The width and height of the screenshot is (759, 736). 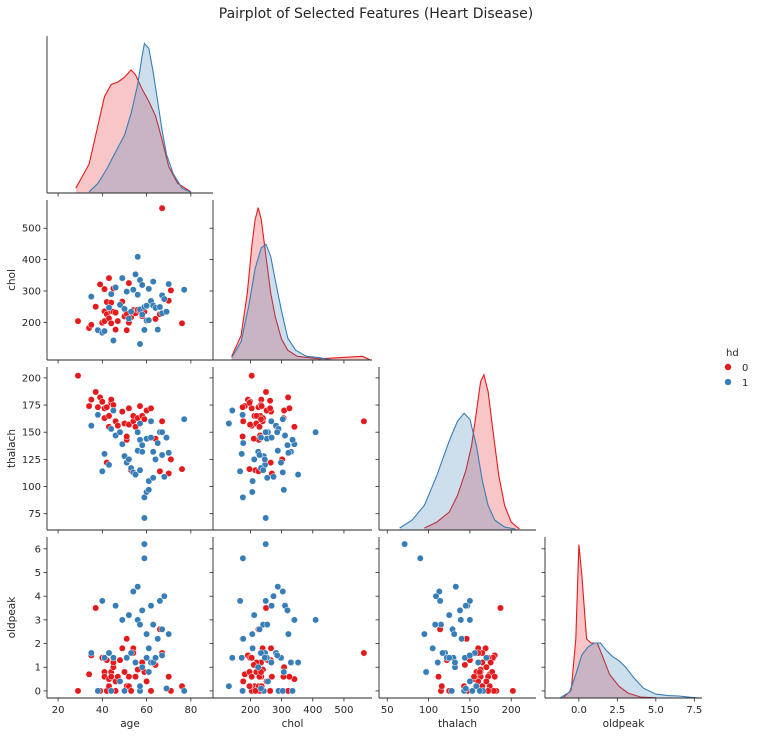 I want to click on x-axis-label-thalach: thalach, so click(x=457, y=724).